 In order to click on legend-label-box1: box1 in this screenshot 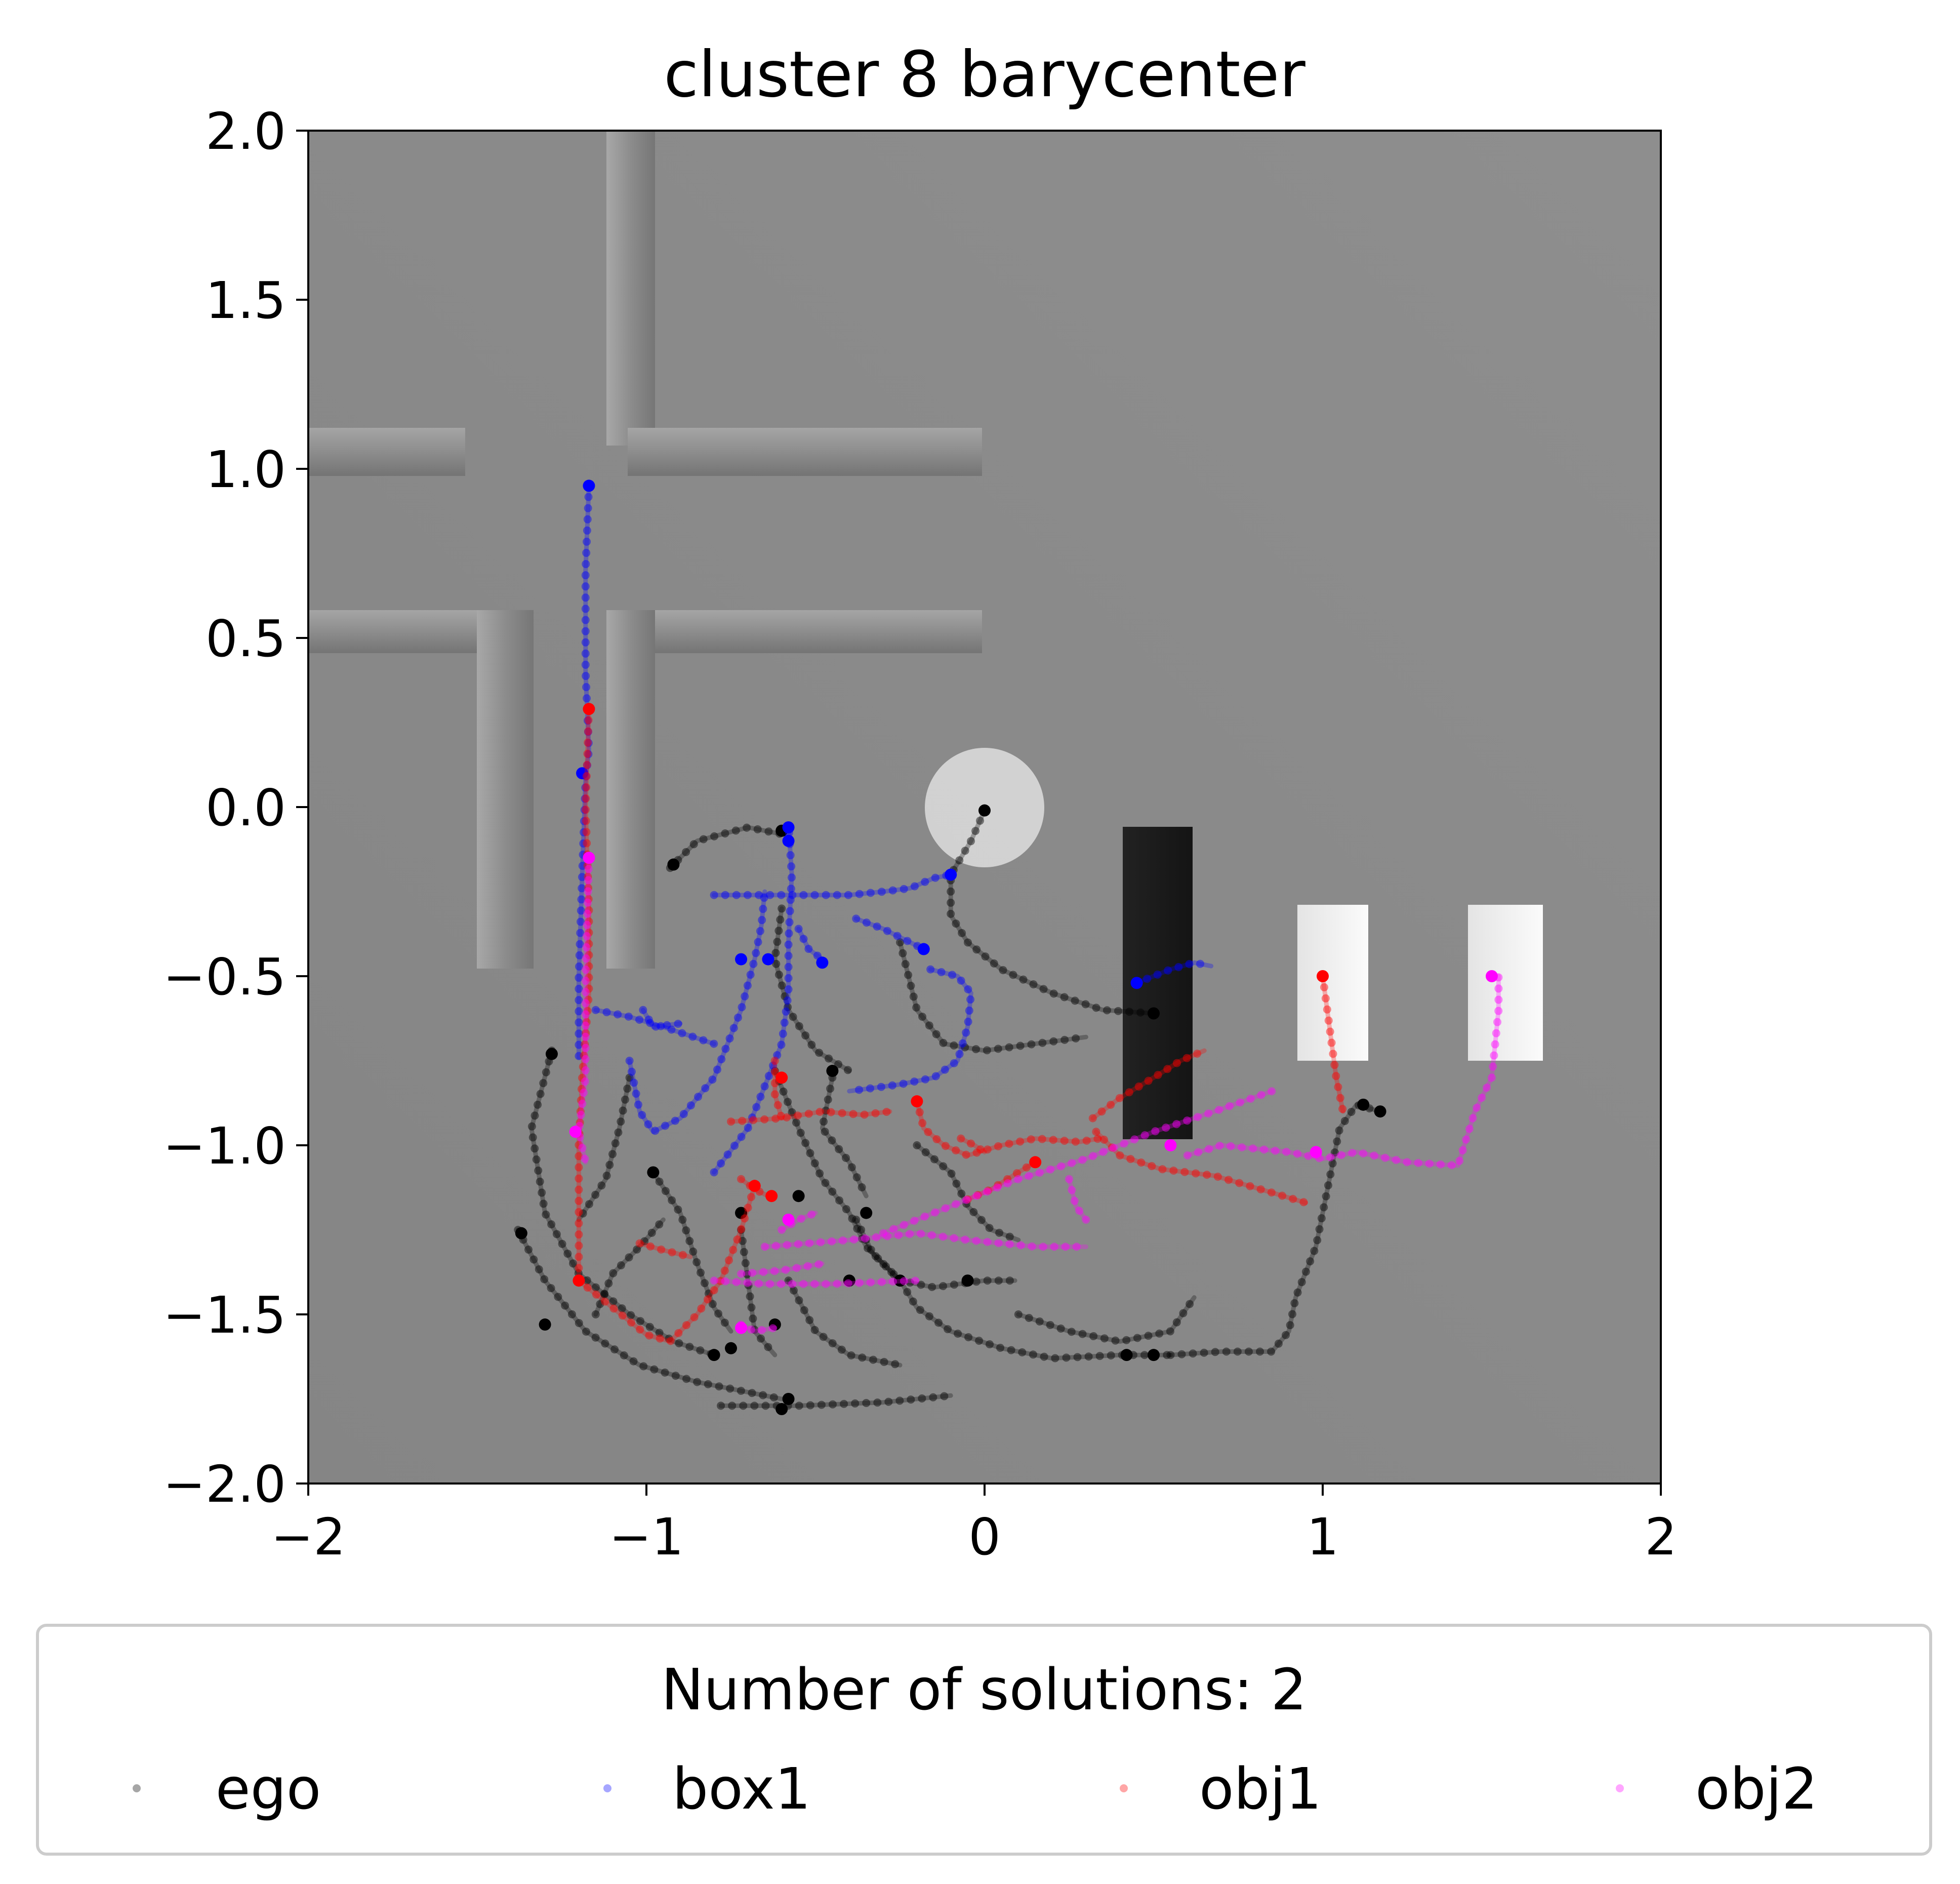, I will do `click(741, 1789)`.